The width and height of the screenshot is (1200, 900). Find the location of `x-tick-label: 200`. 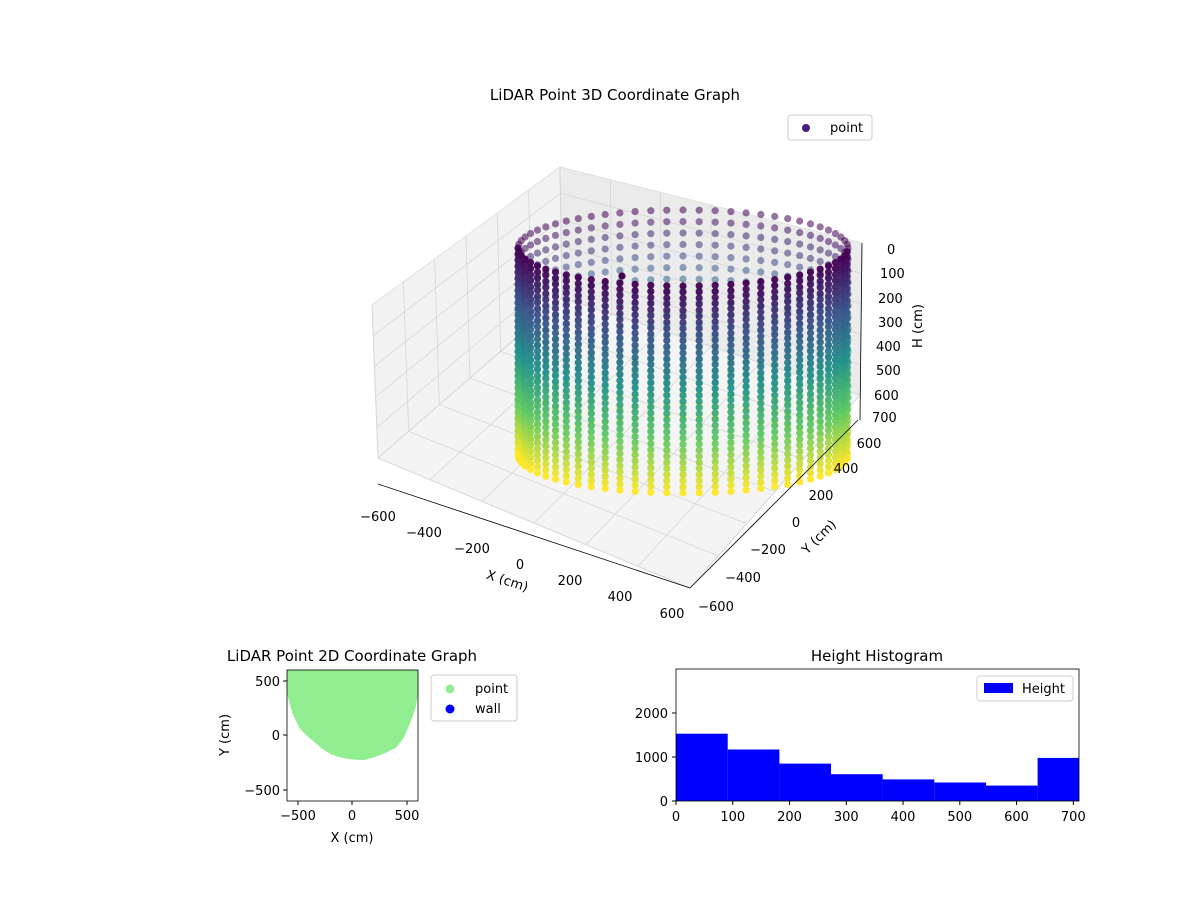

x-tick-label: 200 is located at coordinates (570, 581).